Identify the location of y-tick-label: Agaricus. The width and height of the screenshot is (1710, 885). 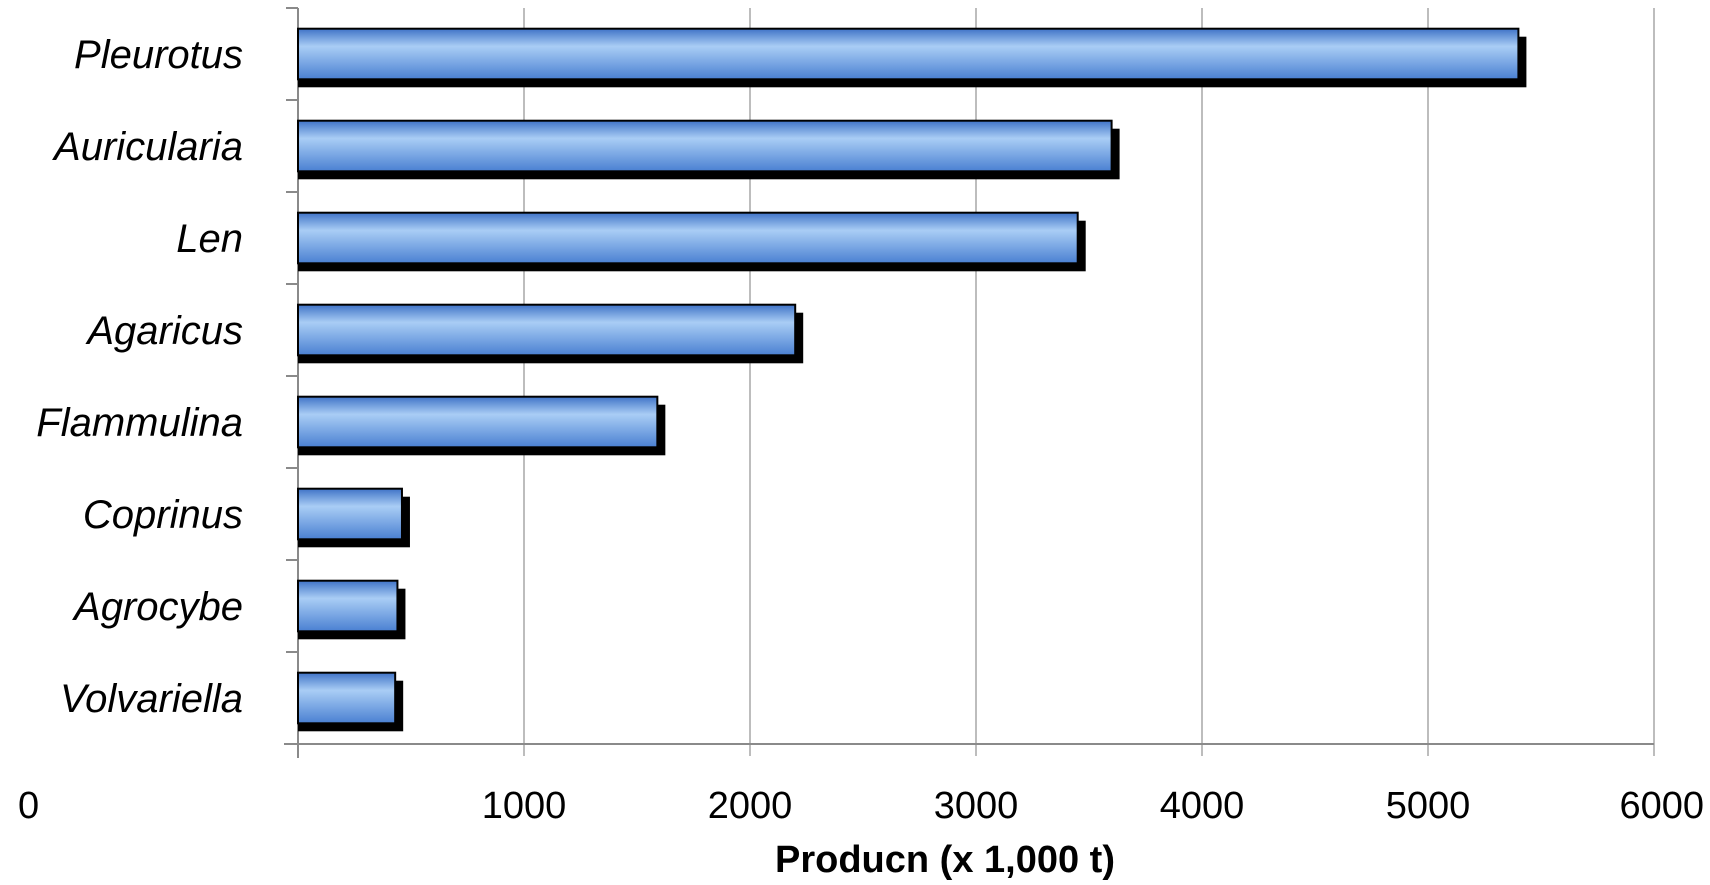
(164, 331).